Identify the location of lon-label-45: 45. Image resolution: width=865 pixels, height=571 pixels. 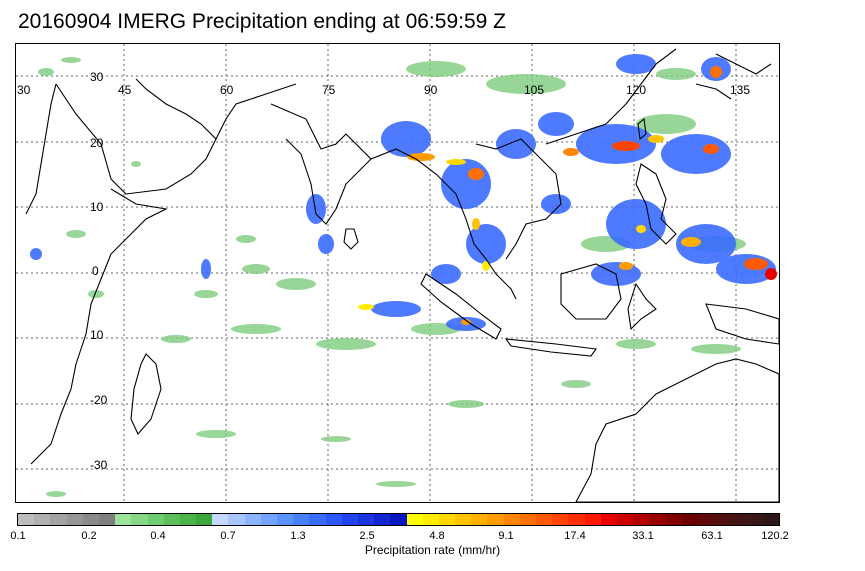
(125, 90).